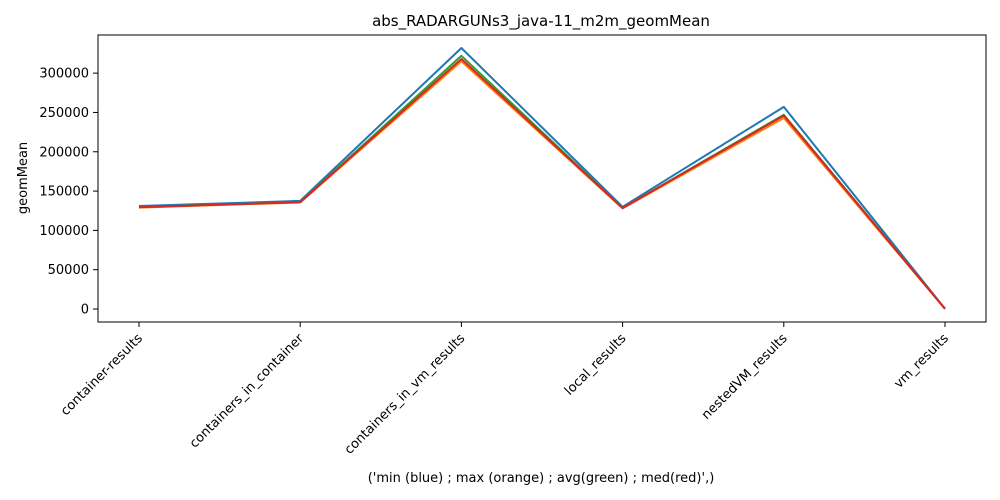 The width and height of the screenshot is (1000, 500). Describe the element at coordinates (64, 192) in the screenshot. I see `y-tick-label: 150000` at that location.